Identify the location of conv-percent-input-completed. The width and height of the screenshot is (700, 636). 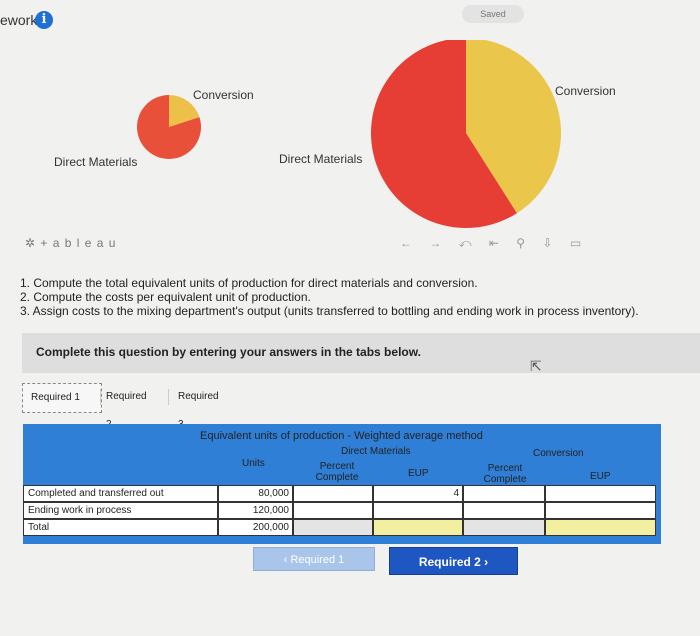
(504, 493).